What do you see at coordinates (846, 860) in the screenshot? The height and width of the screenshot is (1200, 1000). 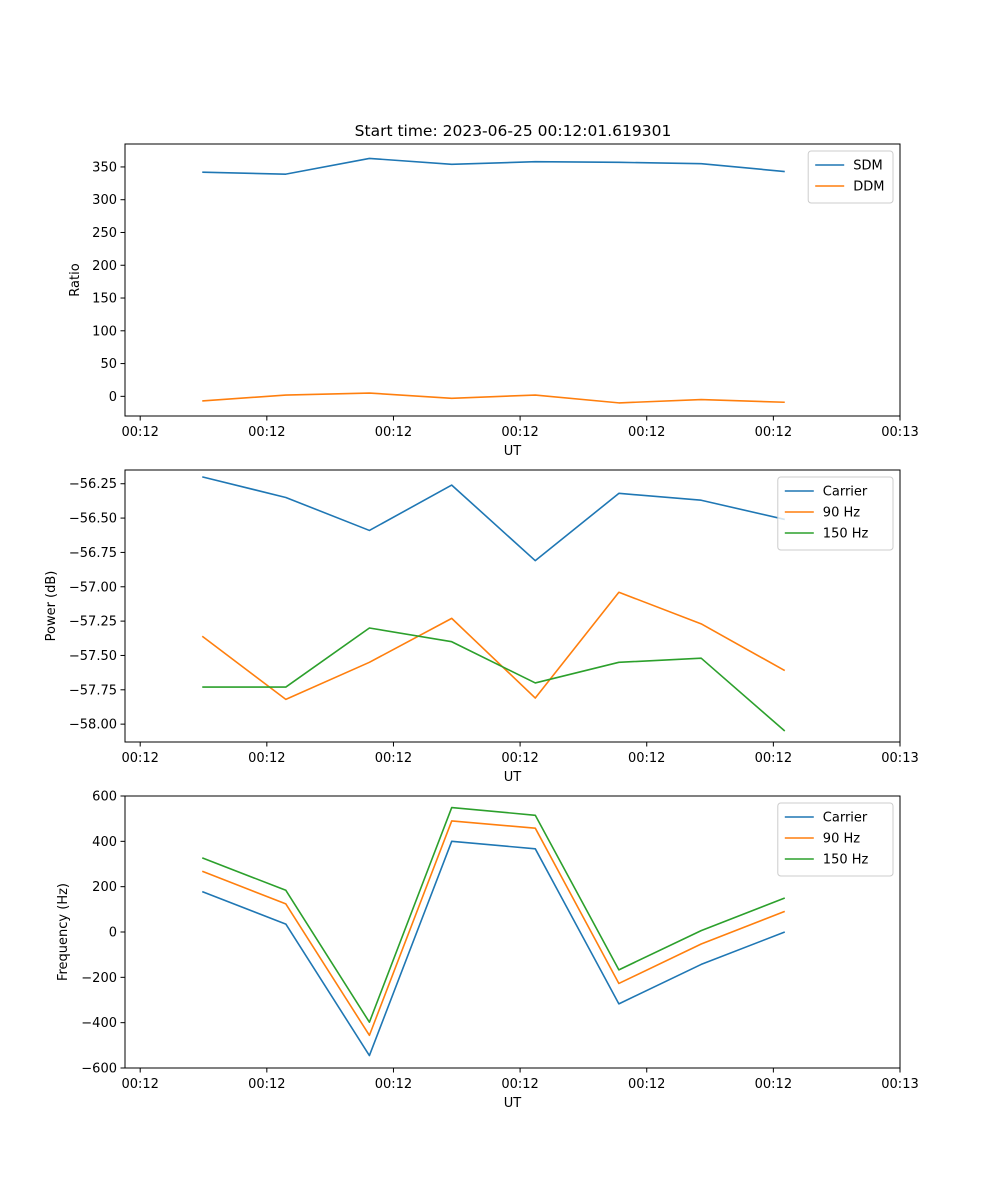 I see `frequency-legend-label-150-hz: 150 Hz` at bounding box center [846, 860].